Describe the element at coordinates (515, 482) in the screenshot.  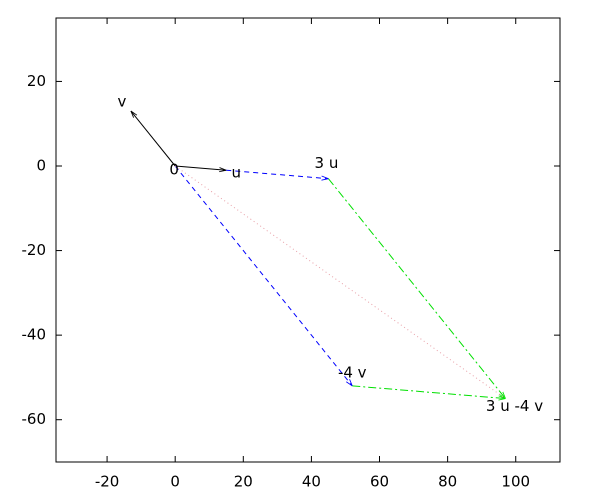
I see `x-tick-label: 100` at that location.